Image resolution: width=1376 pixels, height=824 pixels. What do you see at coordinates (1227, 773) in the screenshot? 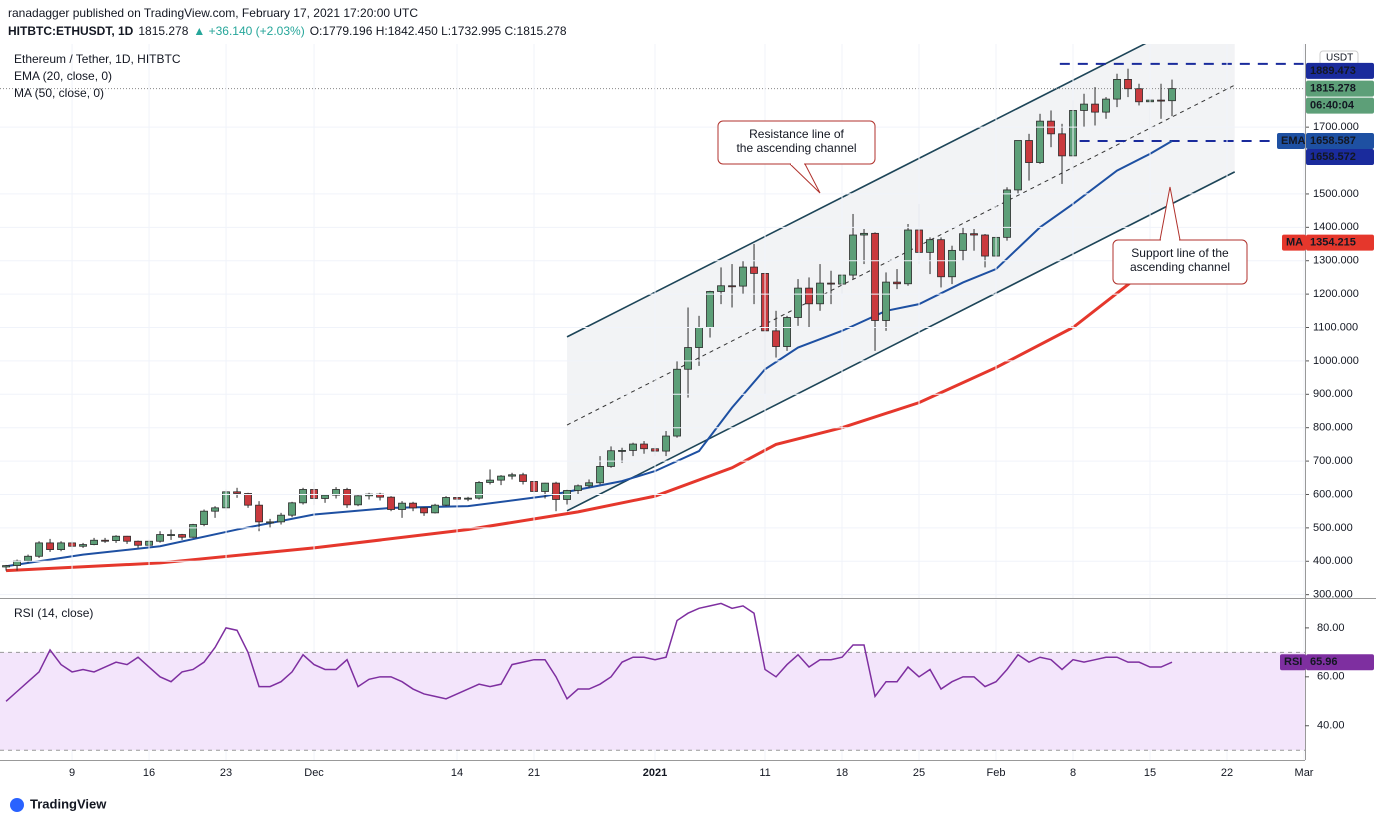
I see `x-tick-label: 22` at bounding box center [1227, 773].